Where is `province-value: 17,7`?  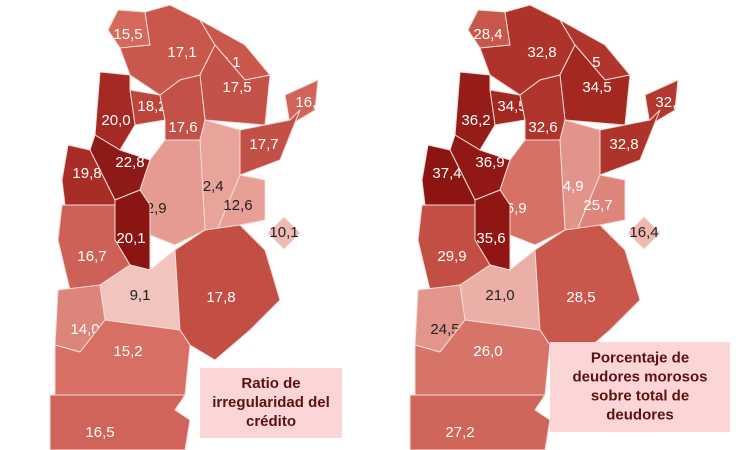
province-value: 17,7 is located at coordinates (263, 144).